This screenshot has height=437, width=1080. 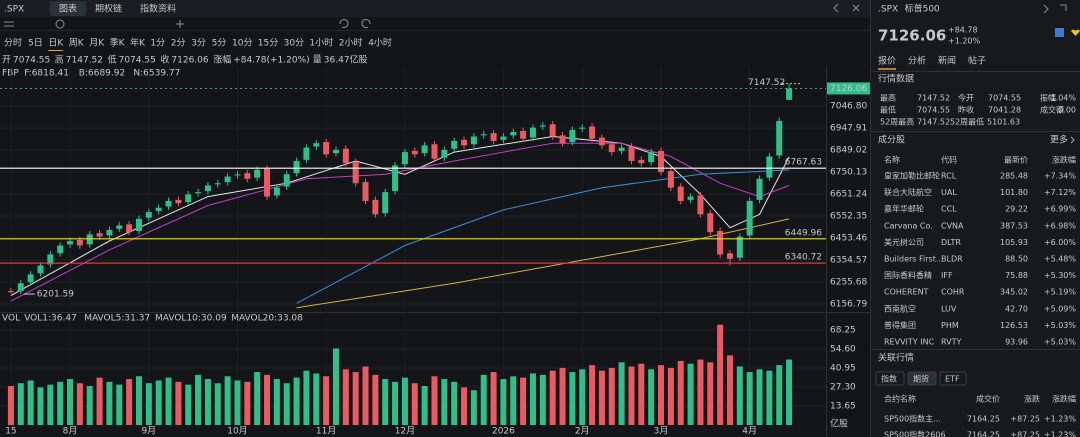 I want to click on period-button: 30分, so click(x=294, y=43).